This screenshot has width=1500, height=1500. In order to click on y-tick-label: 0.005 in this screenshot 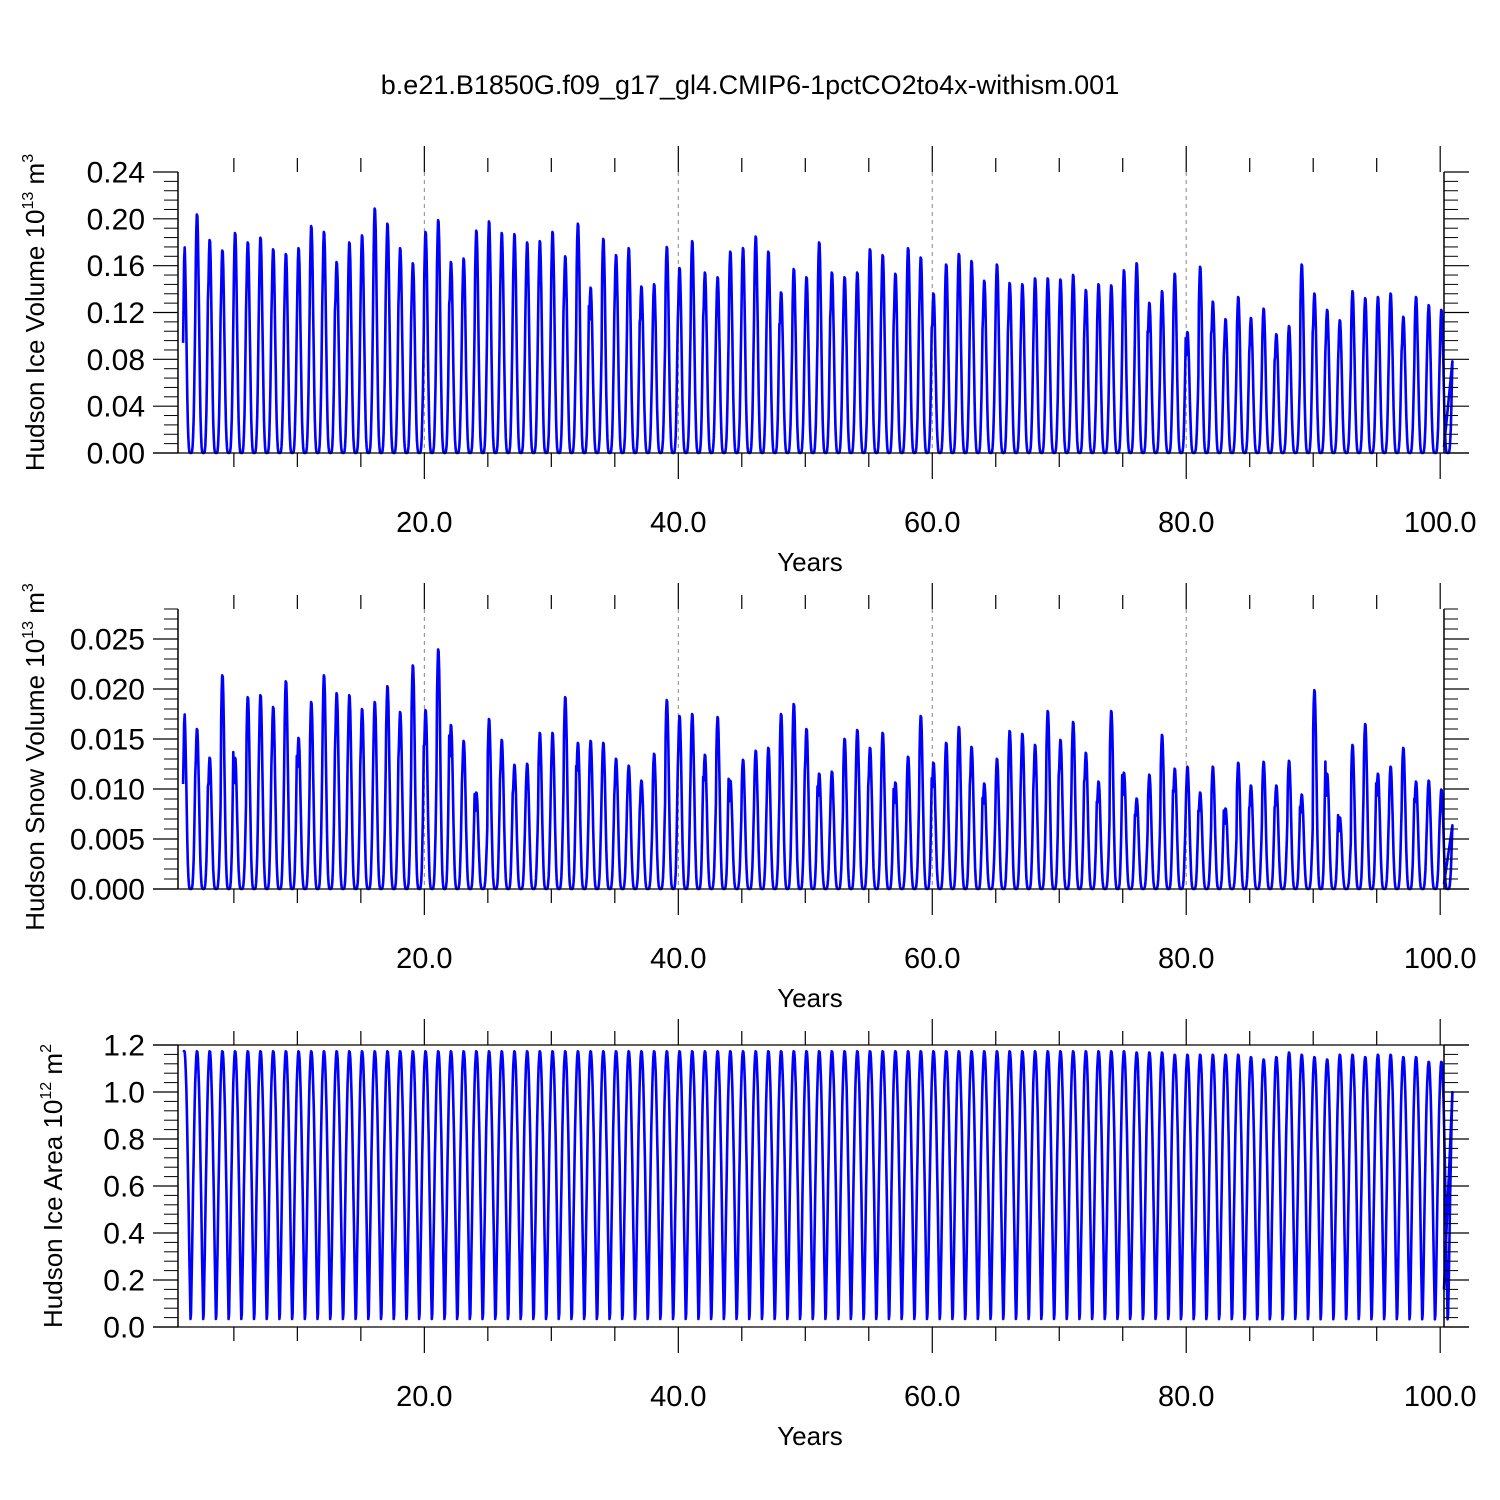, I will do `click(107, 840)`.